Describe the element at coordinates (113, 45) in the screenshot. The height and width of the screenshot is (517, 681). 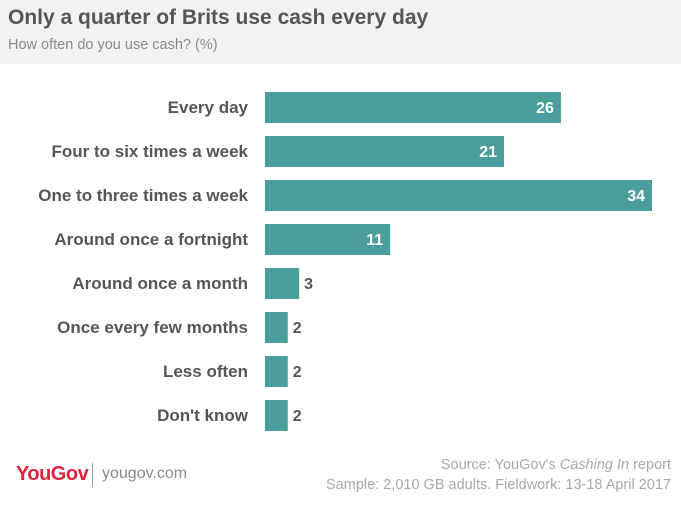
I see `chart-subtitle: How often do you use cash? (%)` at that location.